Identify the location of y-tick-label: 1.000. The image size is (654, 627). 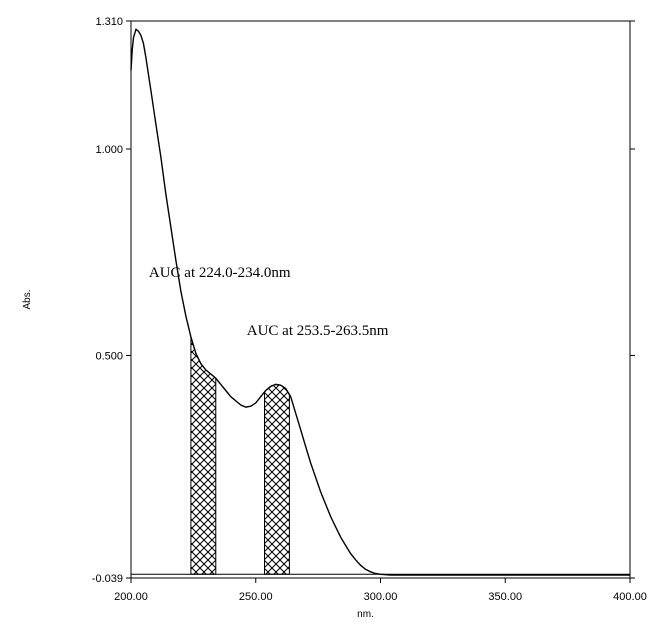
(109, 150).